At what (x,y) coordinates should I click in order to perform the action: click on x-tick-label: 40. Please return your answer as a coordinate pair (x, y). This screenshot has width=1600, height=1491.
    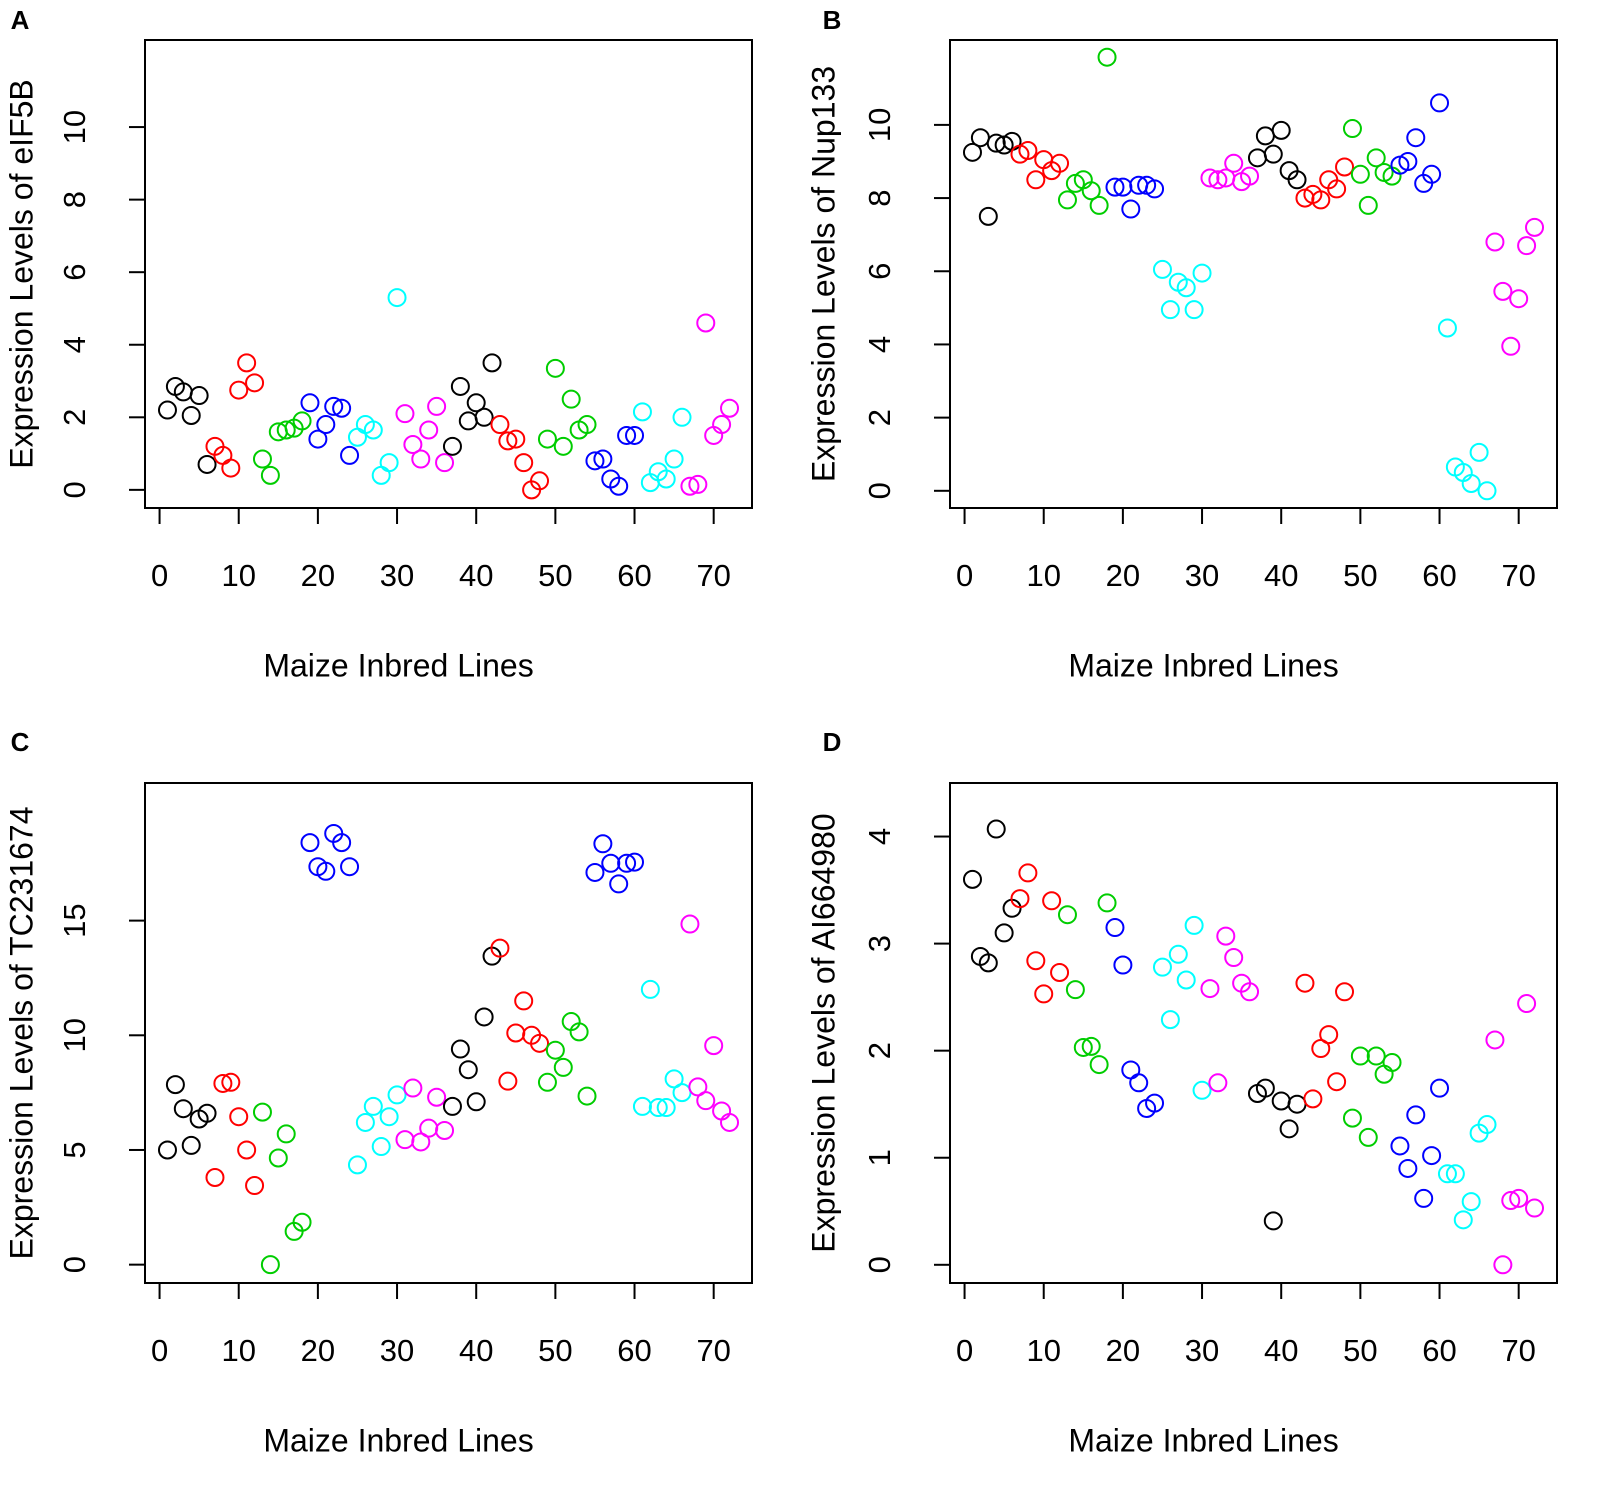
    Looking at the image, I should click on (476, 575).